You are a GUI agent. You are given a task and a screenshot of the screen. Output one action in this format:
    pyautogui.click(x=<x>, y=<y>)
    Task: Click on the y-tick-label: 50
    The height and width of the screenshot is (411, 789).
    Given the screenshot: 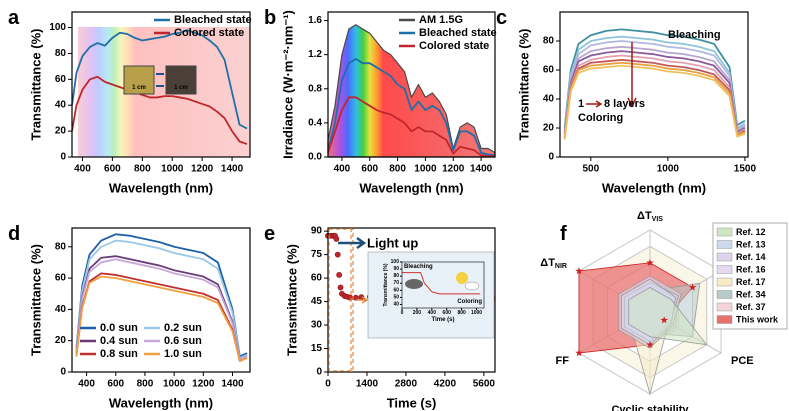 What is the action you would take?
    pyautogui.click(x=396, y=297)
    